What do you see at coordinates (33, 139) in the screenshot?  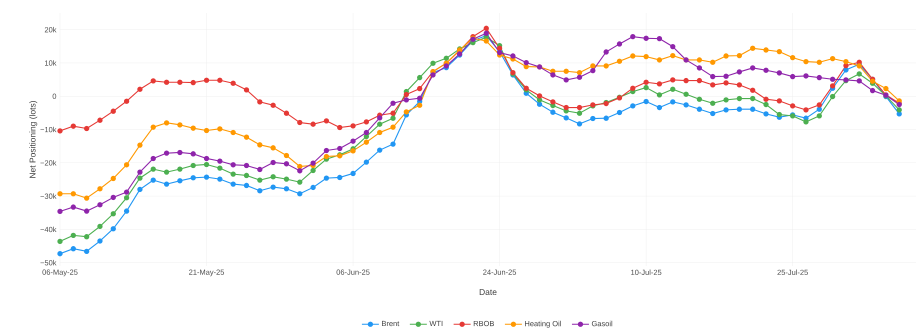 I see `y-axis-title: Net Positioning (lots)` at bounding box center [33, 139].